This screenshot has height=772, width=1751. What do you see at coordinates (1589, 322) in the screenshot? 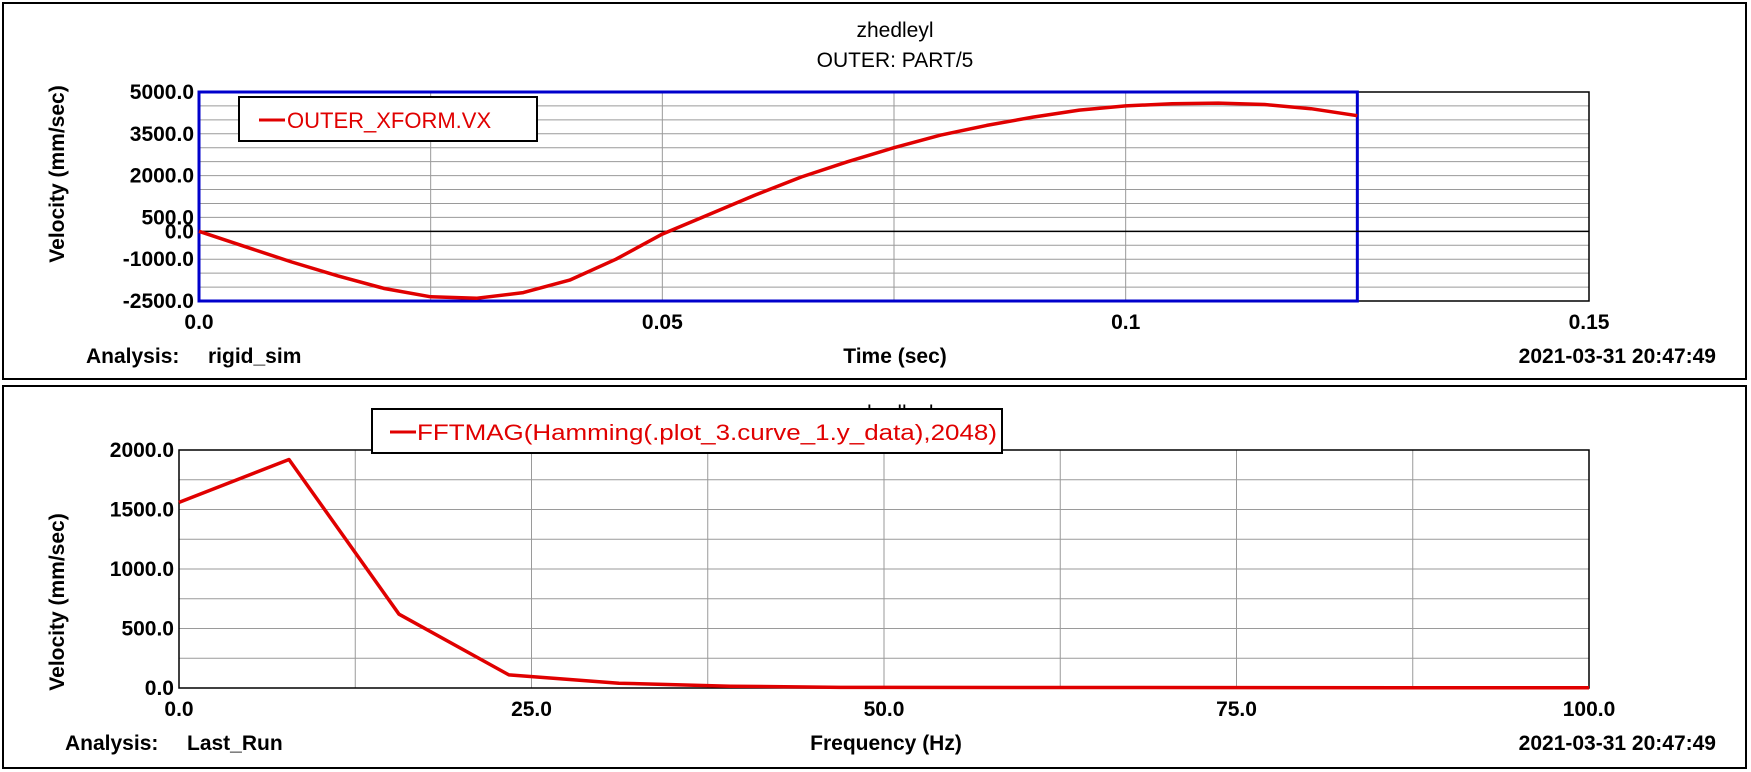
I see `x-tick-label: 0.15` at bounding box center [1589, 322].